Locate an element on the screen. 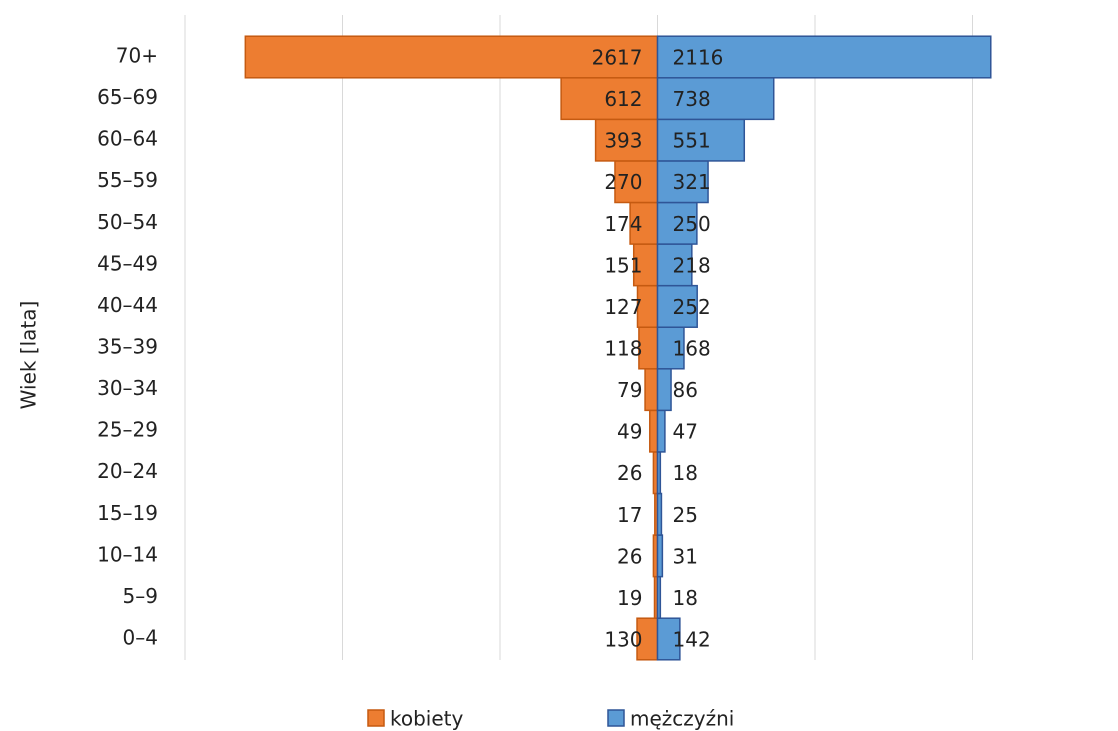  y-tick-label: 70+ is located at coordinates (137, 56).